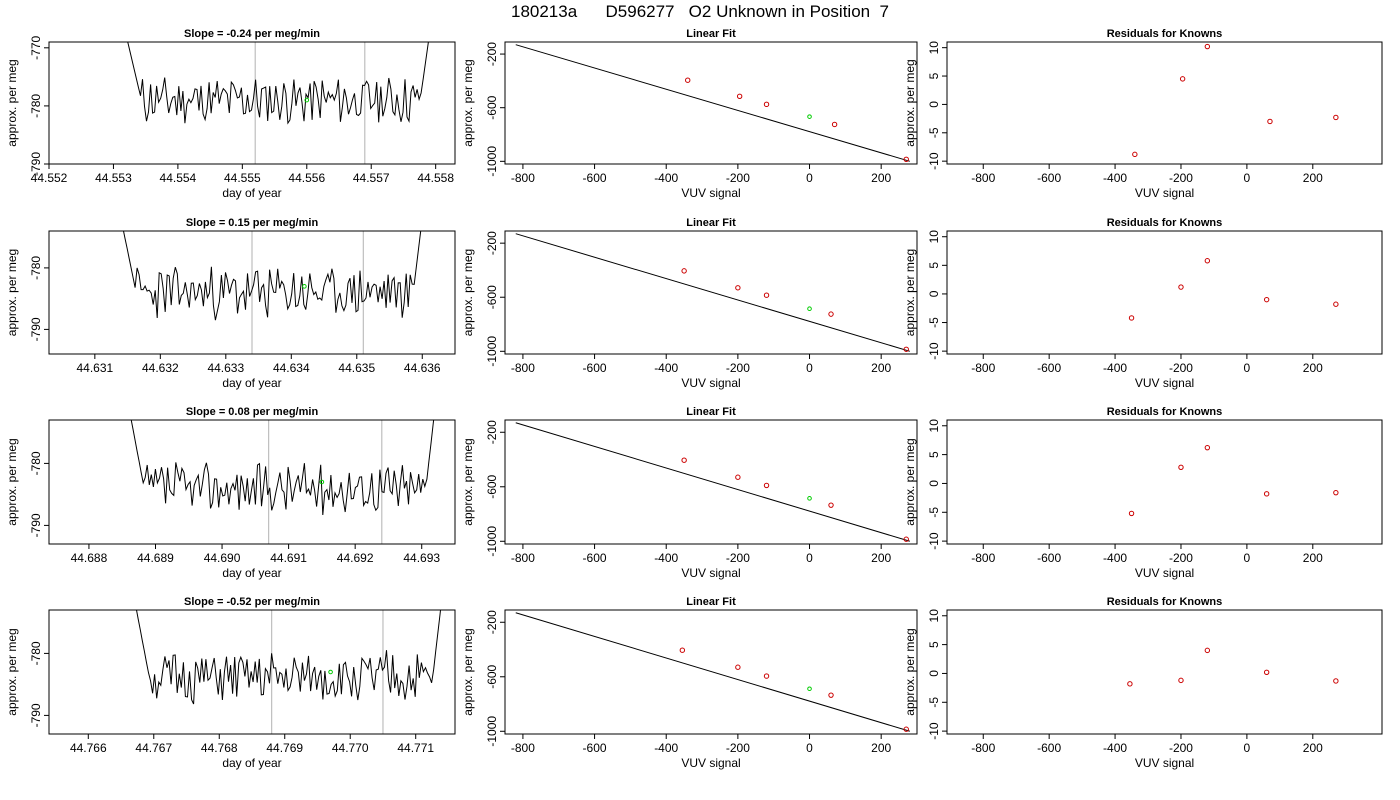  What do you see at coordinates (251, 383) in the screenshot?
I see `x-axis-label: day of year` at bounding box center [251, 383].